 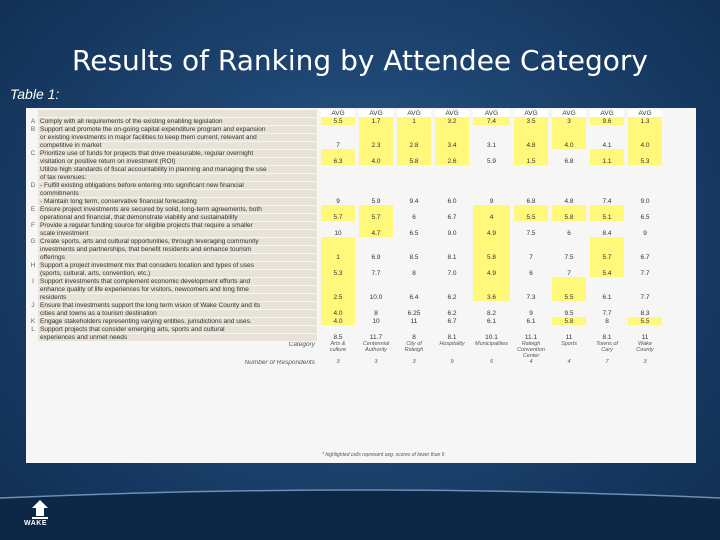 What do you see at coordinates (451, 297) in the screenshot?
I see `score-cell: 6.2` at bounding box center [451, 297].